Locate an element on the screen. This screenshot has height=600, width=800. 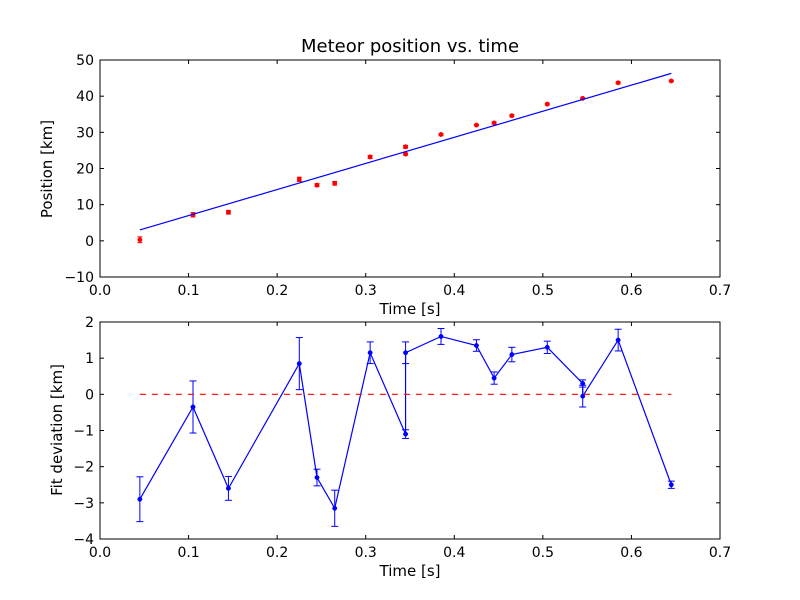
y-tick-label: −1 is located at coordinates (83, 432).